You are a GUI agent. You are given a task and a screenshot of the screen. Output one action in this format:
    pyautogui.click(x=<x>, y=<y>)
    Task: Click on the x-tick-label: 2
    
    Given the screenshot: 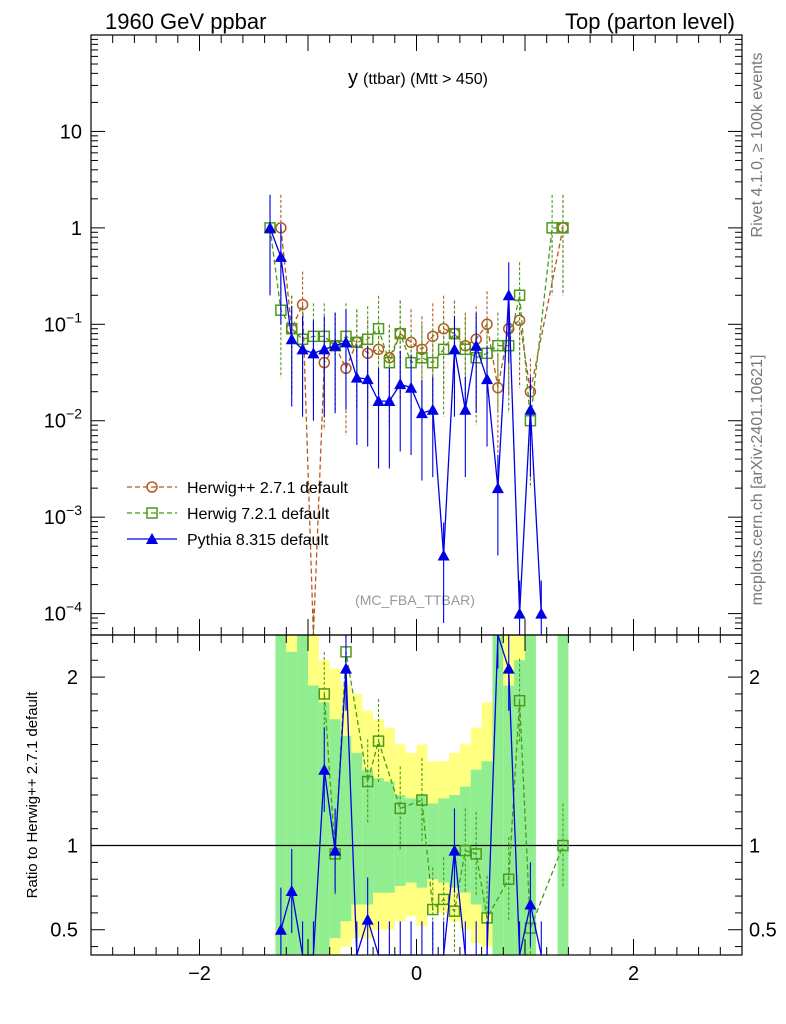 What is the action you would take?
    pyautogui.click(x=633, y=974)
    